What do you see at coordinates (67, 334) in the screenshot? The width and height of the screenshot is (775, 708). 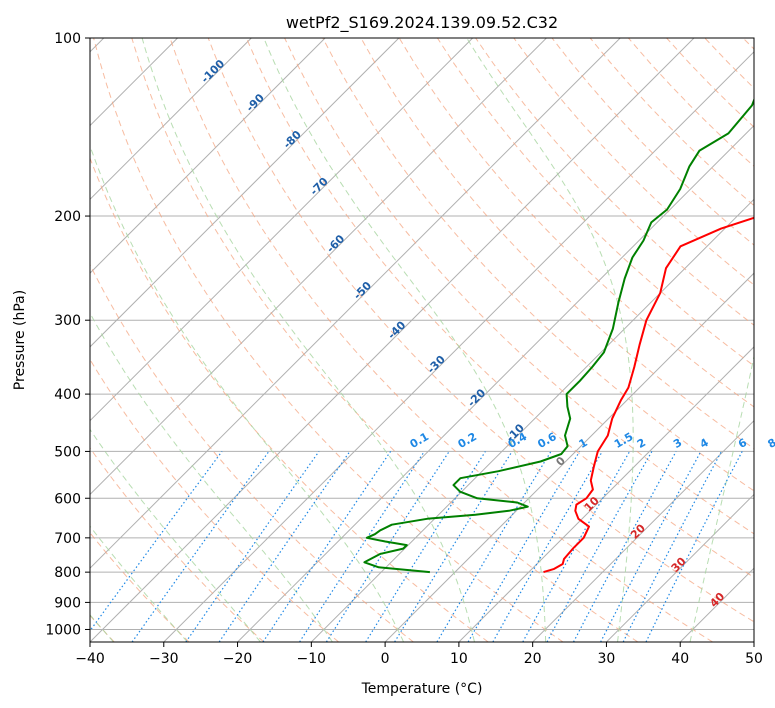 I see `y-axis: 1000 900 800 700 600 500 400 300 200 100` at bounding box center [67, 334].